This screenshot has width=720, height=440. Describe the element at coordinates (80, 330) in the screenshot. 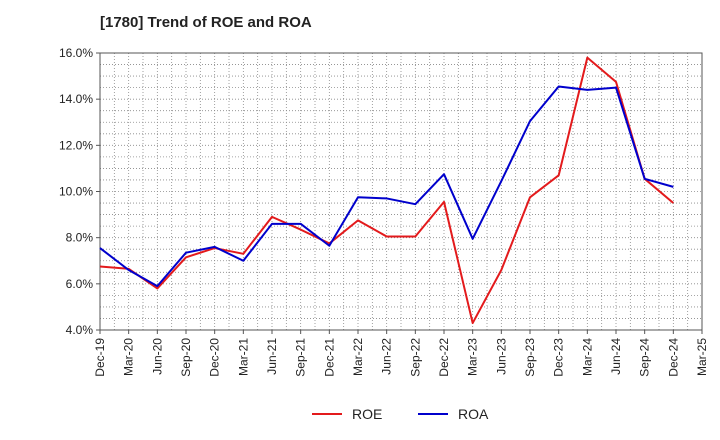

I see `y-tick-label: 4.0%` at that location.